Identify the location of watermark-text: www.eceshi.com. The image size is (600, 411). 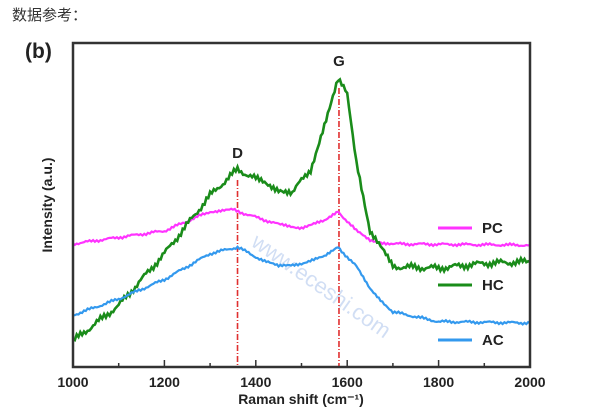
(320, 285).